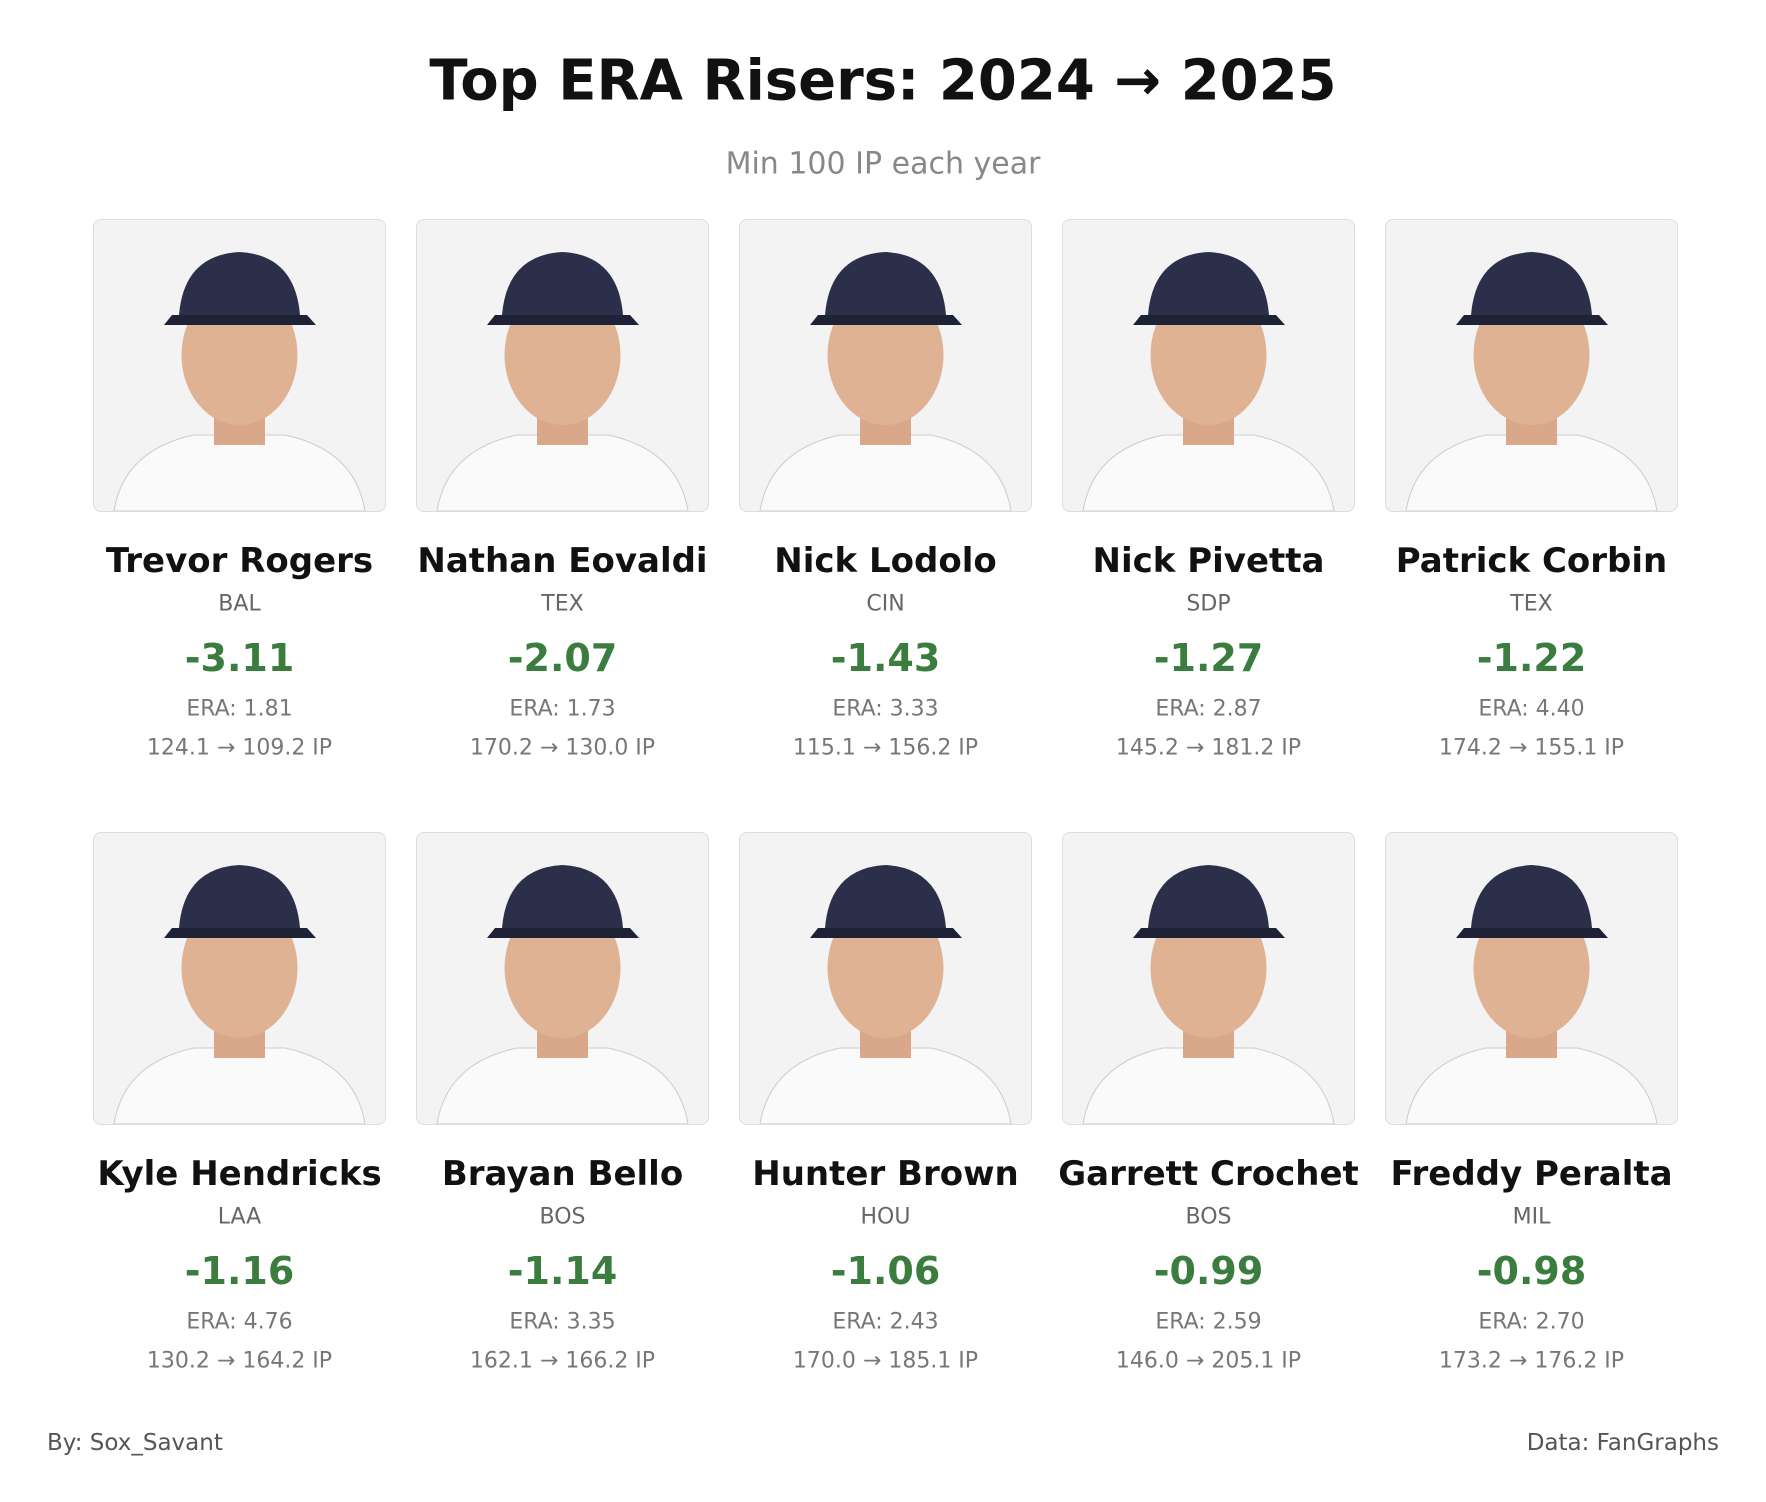 This screenshot has width=1766, height=1502. I want to click on era-2025: ERA: 4.76, so click(239, 1322).